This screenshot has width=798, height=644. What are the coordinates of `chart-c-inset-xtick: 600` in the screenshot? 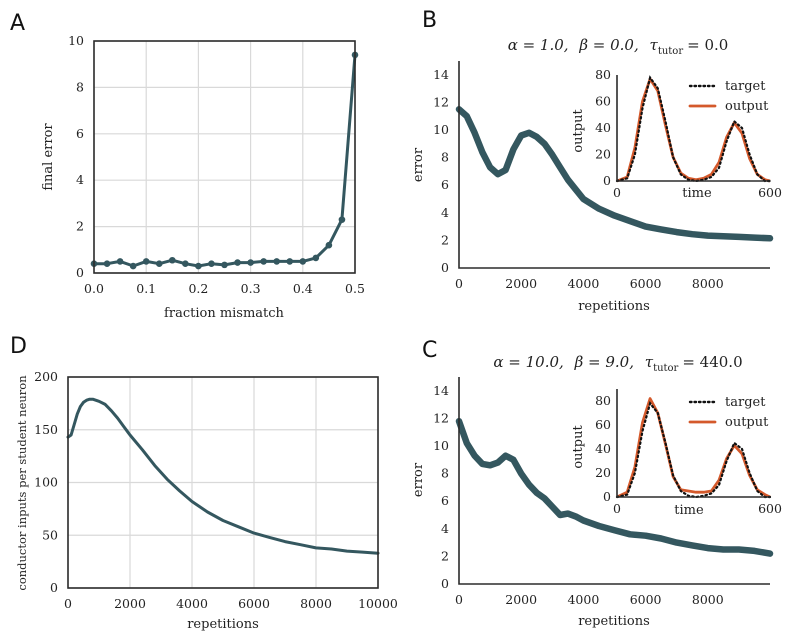 It's located at (770, 508).